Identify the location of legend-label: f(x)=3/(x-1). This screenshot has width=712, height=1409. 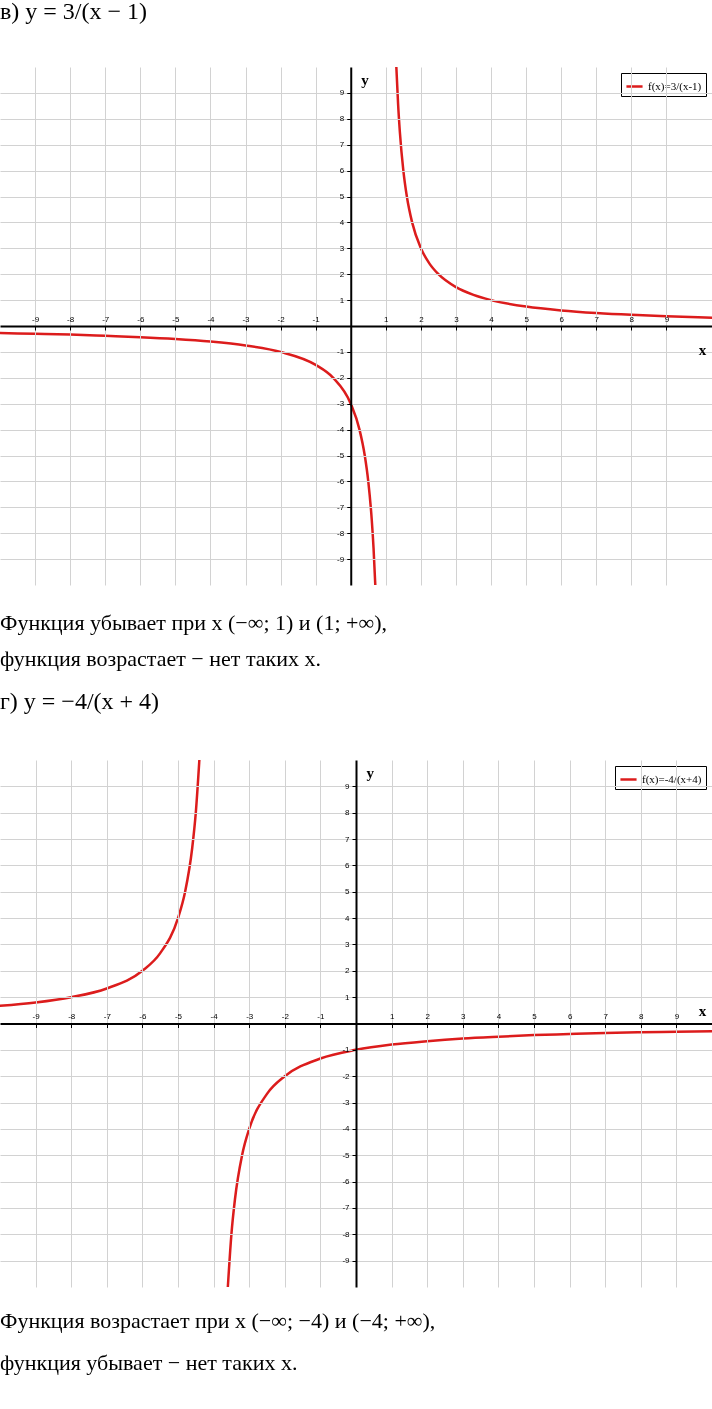
(675, 86).